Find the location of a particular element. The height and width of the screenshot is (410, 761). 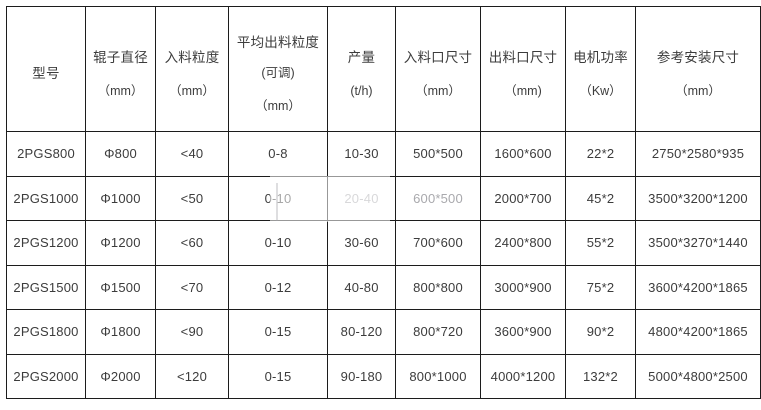

column-header-1: 辊子直径 （mm） is located at coordinates (120, 69).